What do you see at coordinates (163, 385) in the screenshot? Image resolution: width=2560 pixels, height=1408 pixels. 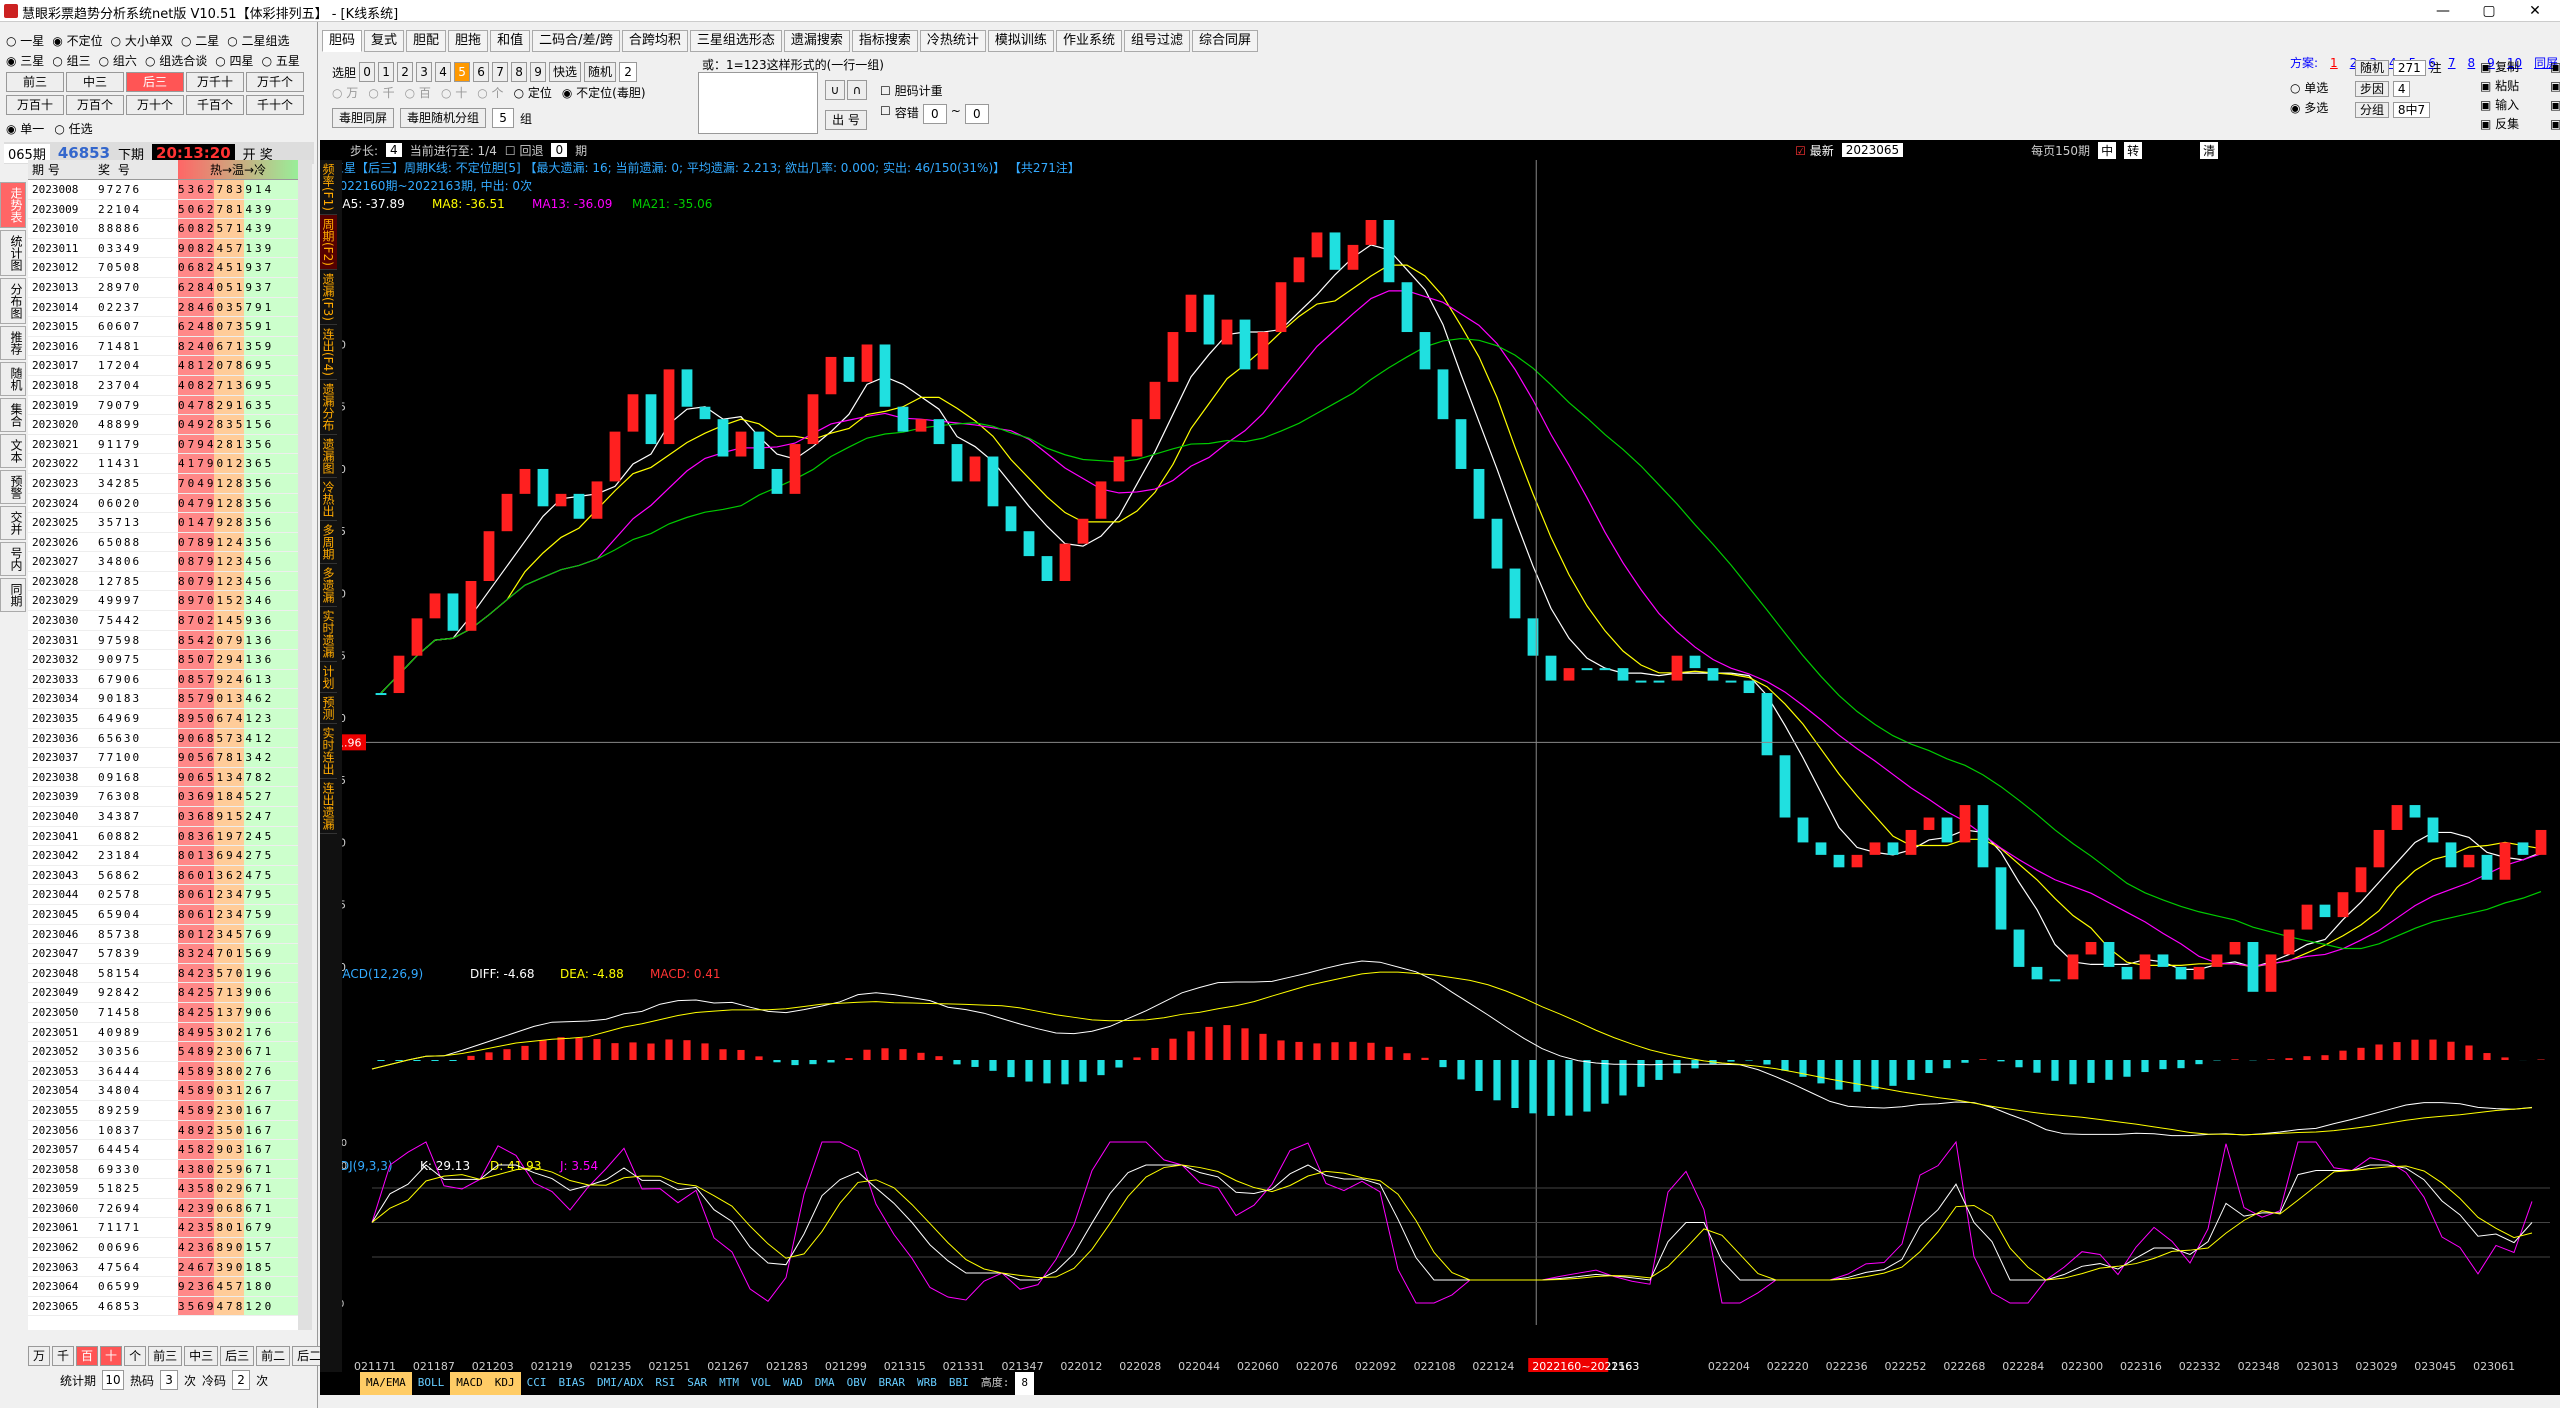 I see `table-row: 2023018 23704 4082713695` at bounding box center [163, 385].